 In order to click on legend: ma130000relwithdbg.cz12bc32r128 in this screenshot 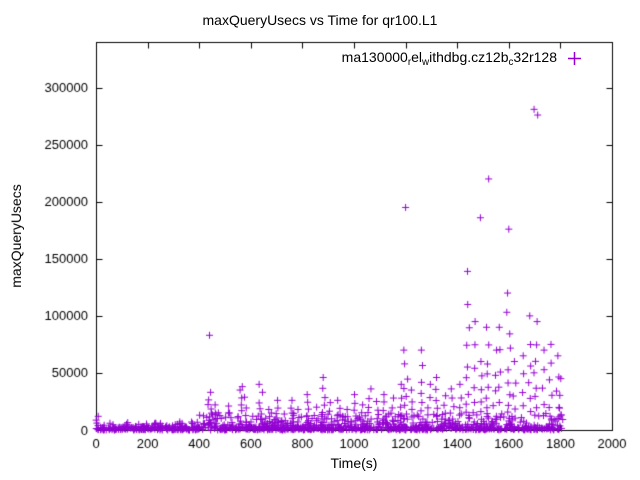, I will do `click(462, 58)`.